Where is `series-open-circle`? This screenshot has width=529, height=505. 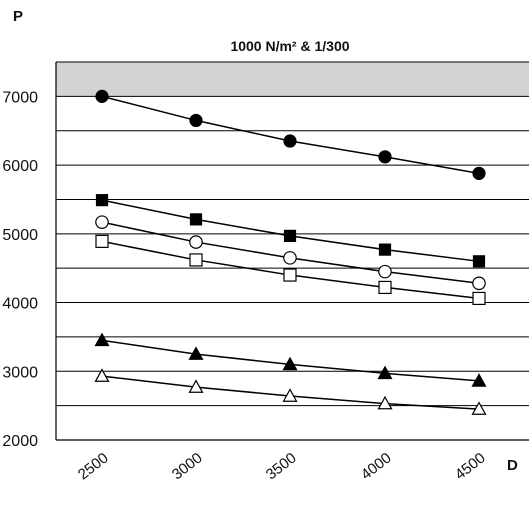 series-open-circle is located at coordinates (290, 253).